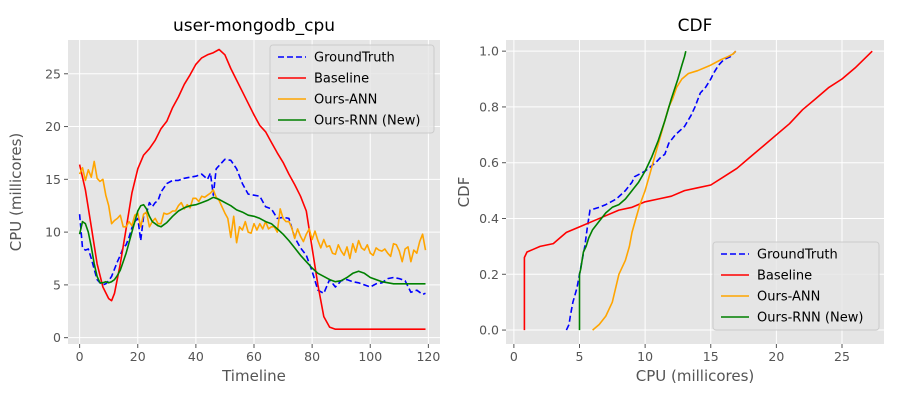  Describe the element at coordinates (580, 356) in the screenshot. I see `x-tick-label: 5` at that location.